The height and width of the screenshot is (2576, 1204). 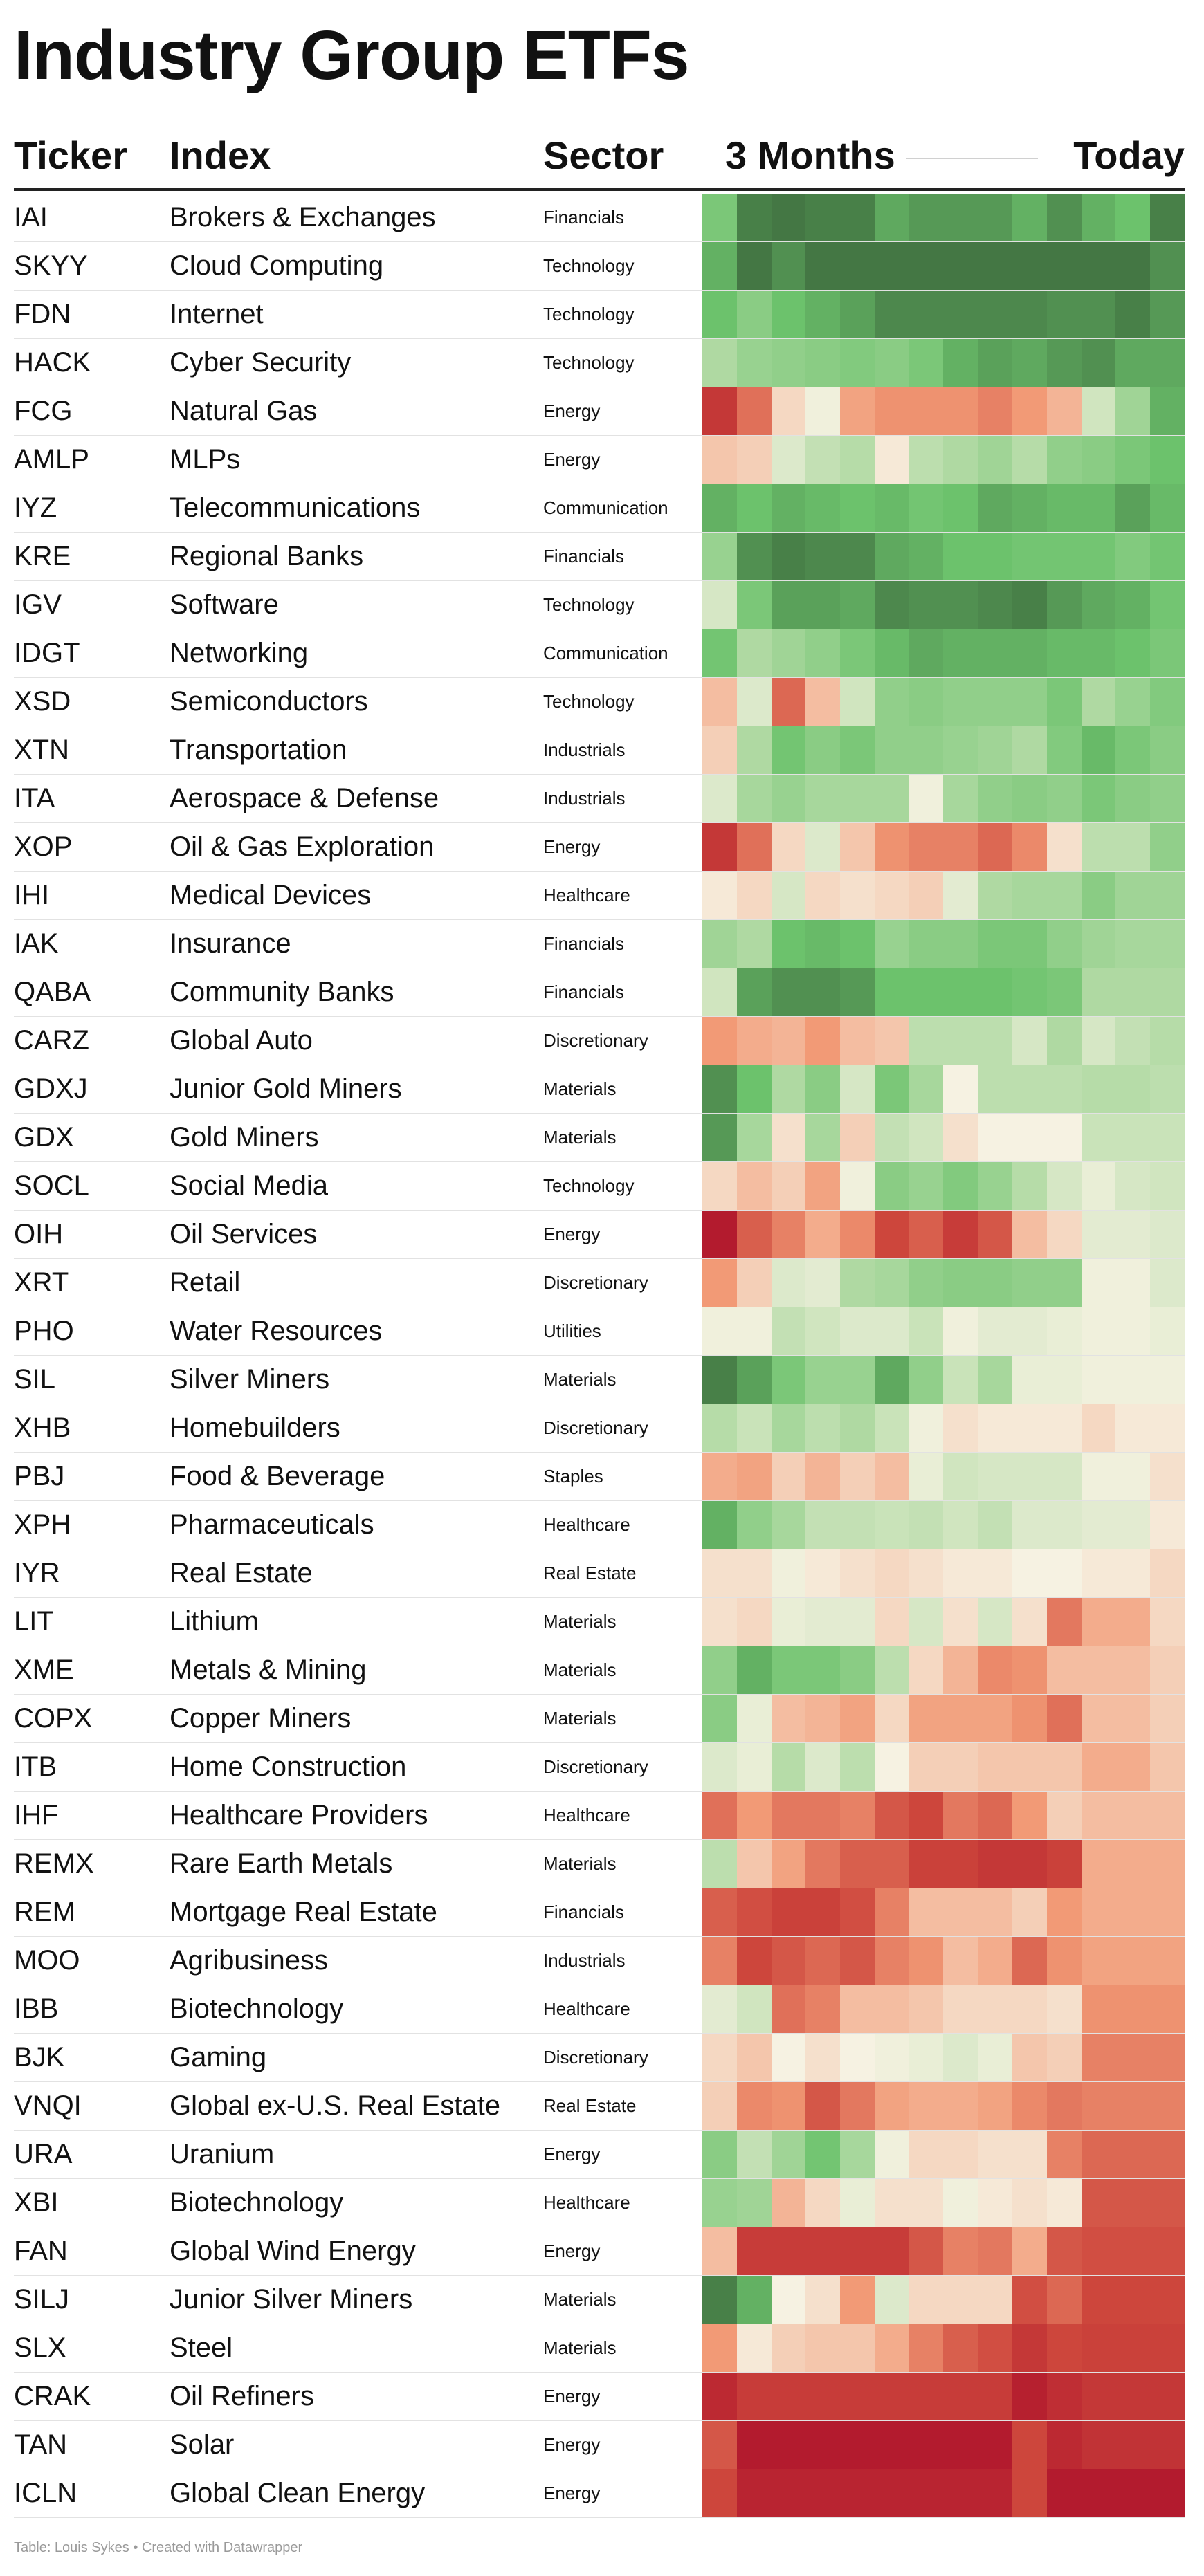 I want to click on index-cell: Lithium, so click(x=214, y=1621).